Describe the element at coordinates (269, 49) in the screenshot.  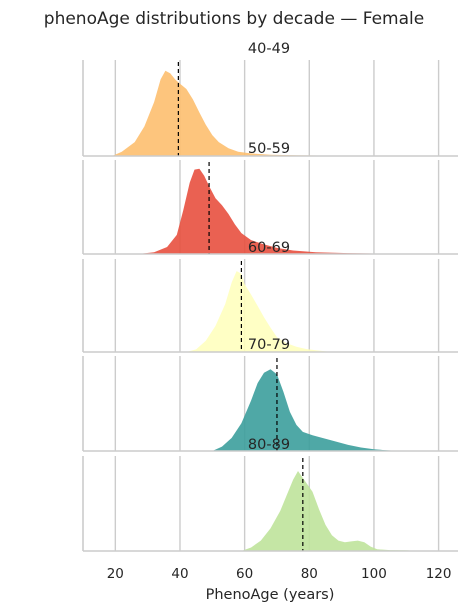
I see `facet-label: 40-49` at that location.